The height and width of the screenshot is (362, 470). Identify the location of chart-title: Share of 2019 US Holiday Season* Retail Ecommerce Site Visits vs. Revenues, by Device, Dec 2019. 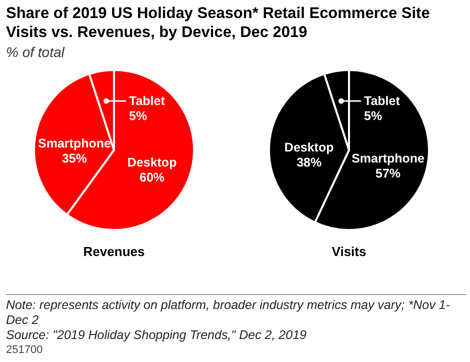
(218, 23).